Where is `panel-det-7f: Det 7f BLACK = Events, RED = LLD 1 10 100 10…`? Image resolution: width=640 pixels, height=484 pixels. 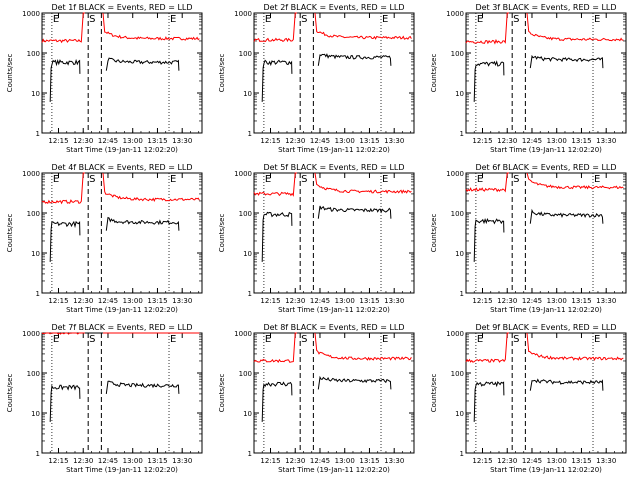
panel-det-7f: Det 7f BLACK = Events, RED = LLD 1 10 100 10… is located at coordinates (104, 398).